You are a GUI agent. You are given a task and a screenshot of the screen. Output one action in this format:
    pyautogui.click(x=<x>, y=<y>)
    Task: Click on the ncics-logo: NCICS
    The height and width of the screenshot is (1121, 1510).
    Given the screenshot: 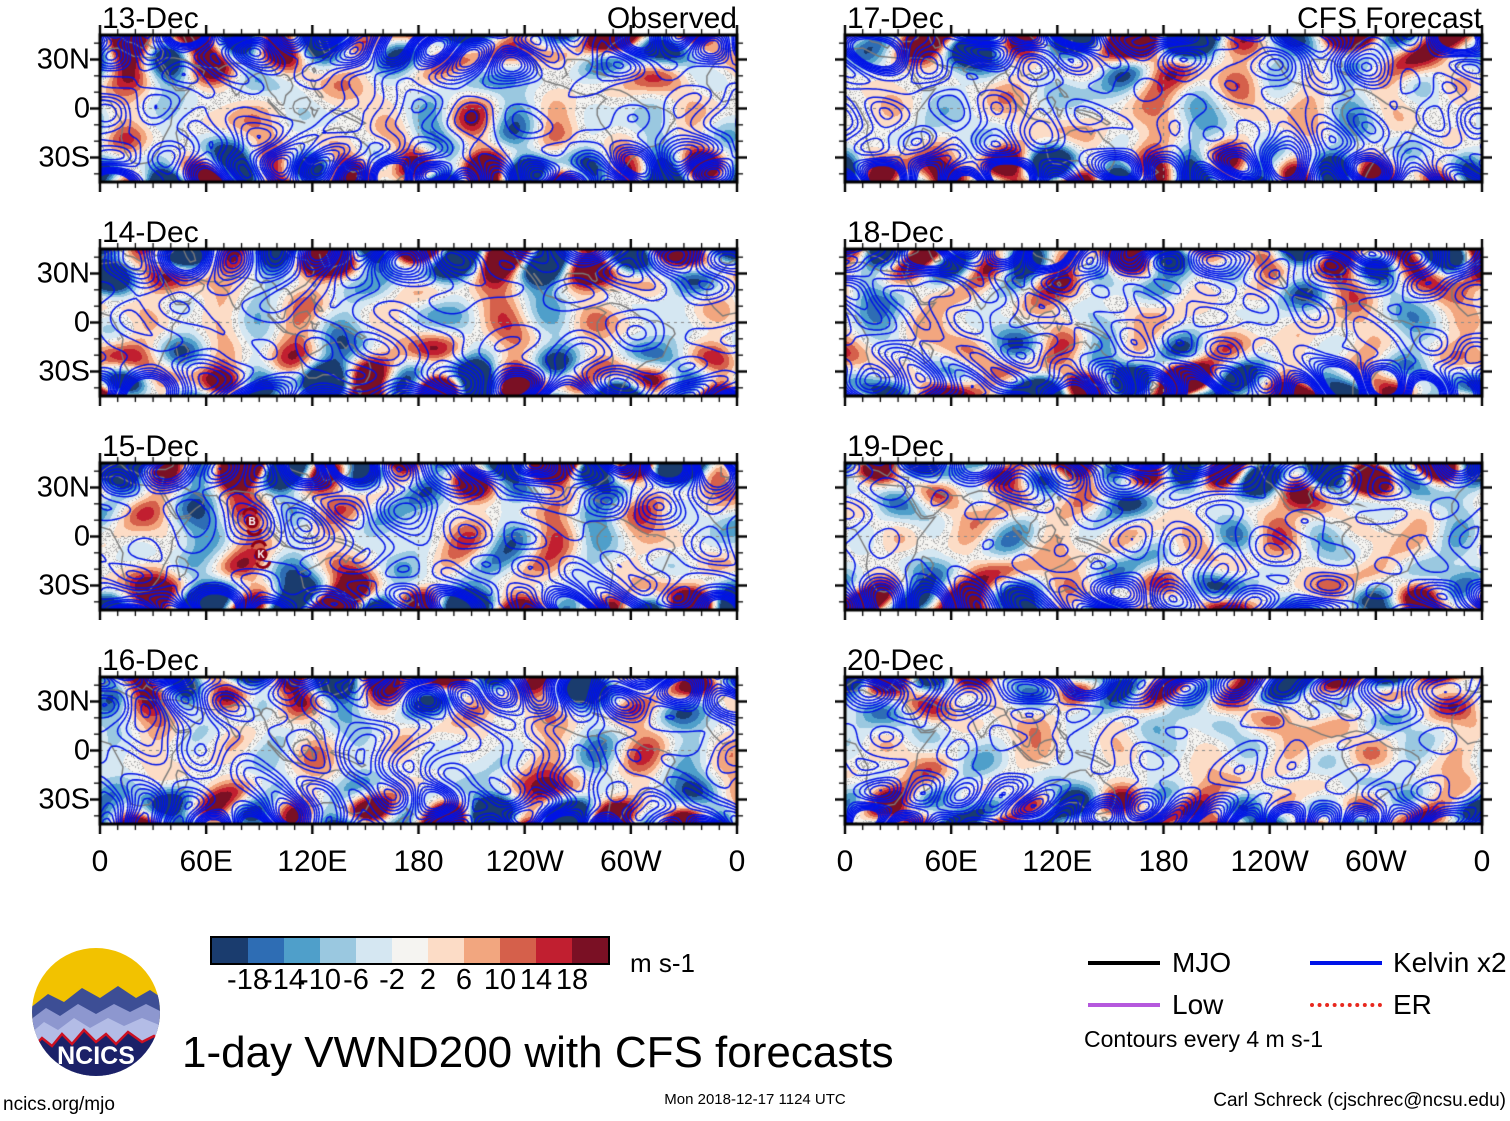 What is the action you would take?
    pyautogui.click(x=96, y=1012)
    